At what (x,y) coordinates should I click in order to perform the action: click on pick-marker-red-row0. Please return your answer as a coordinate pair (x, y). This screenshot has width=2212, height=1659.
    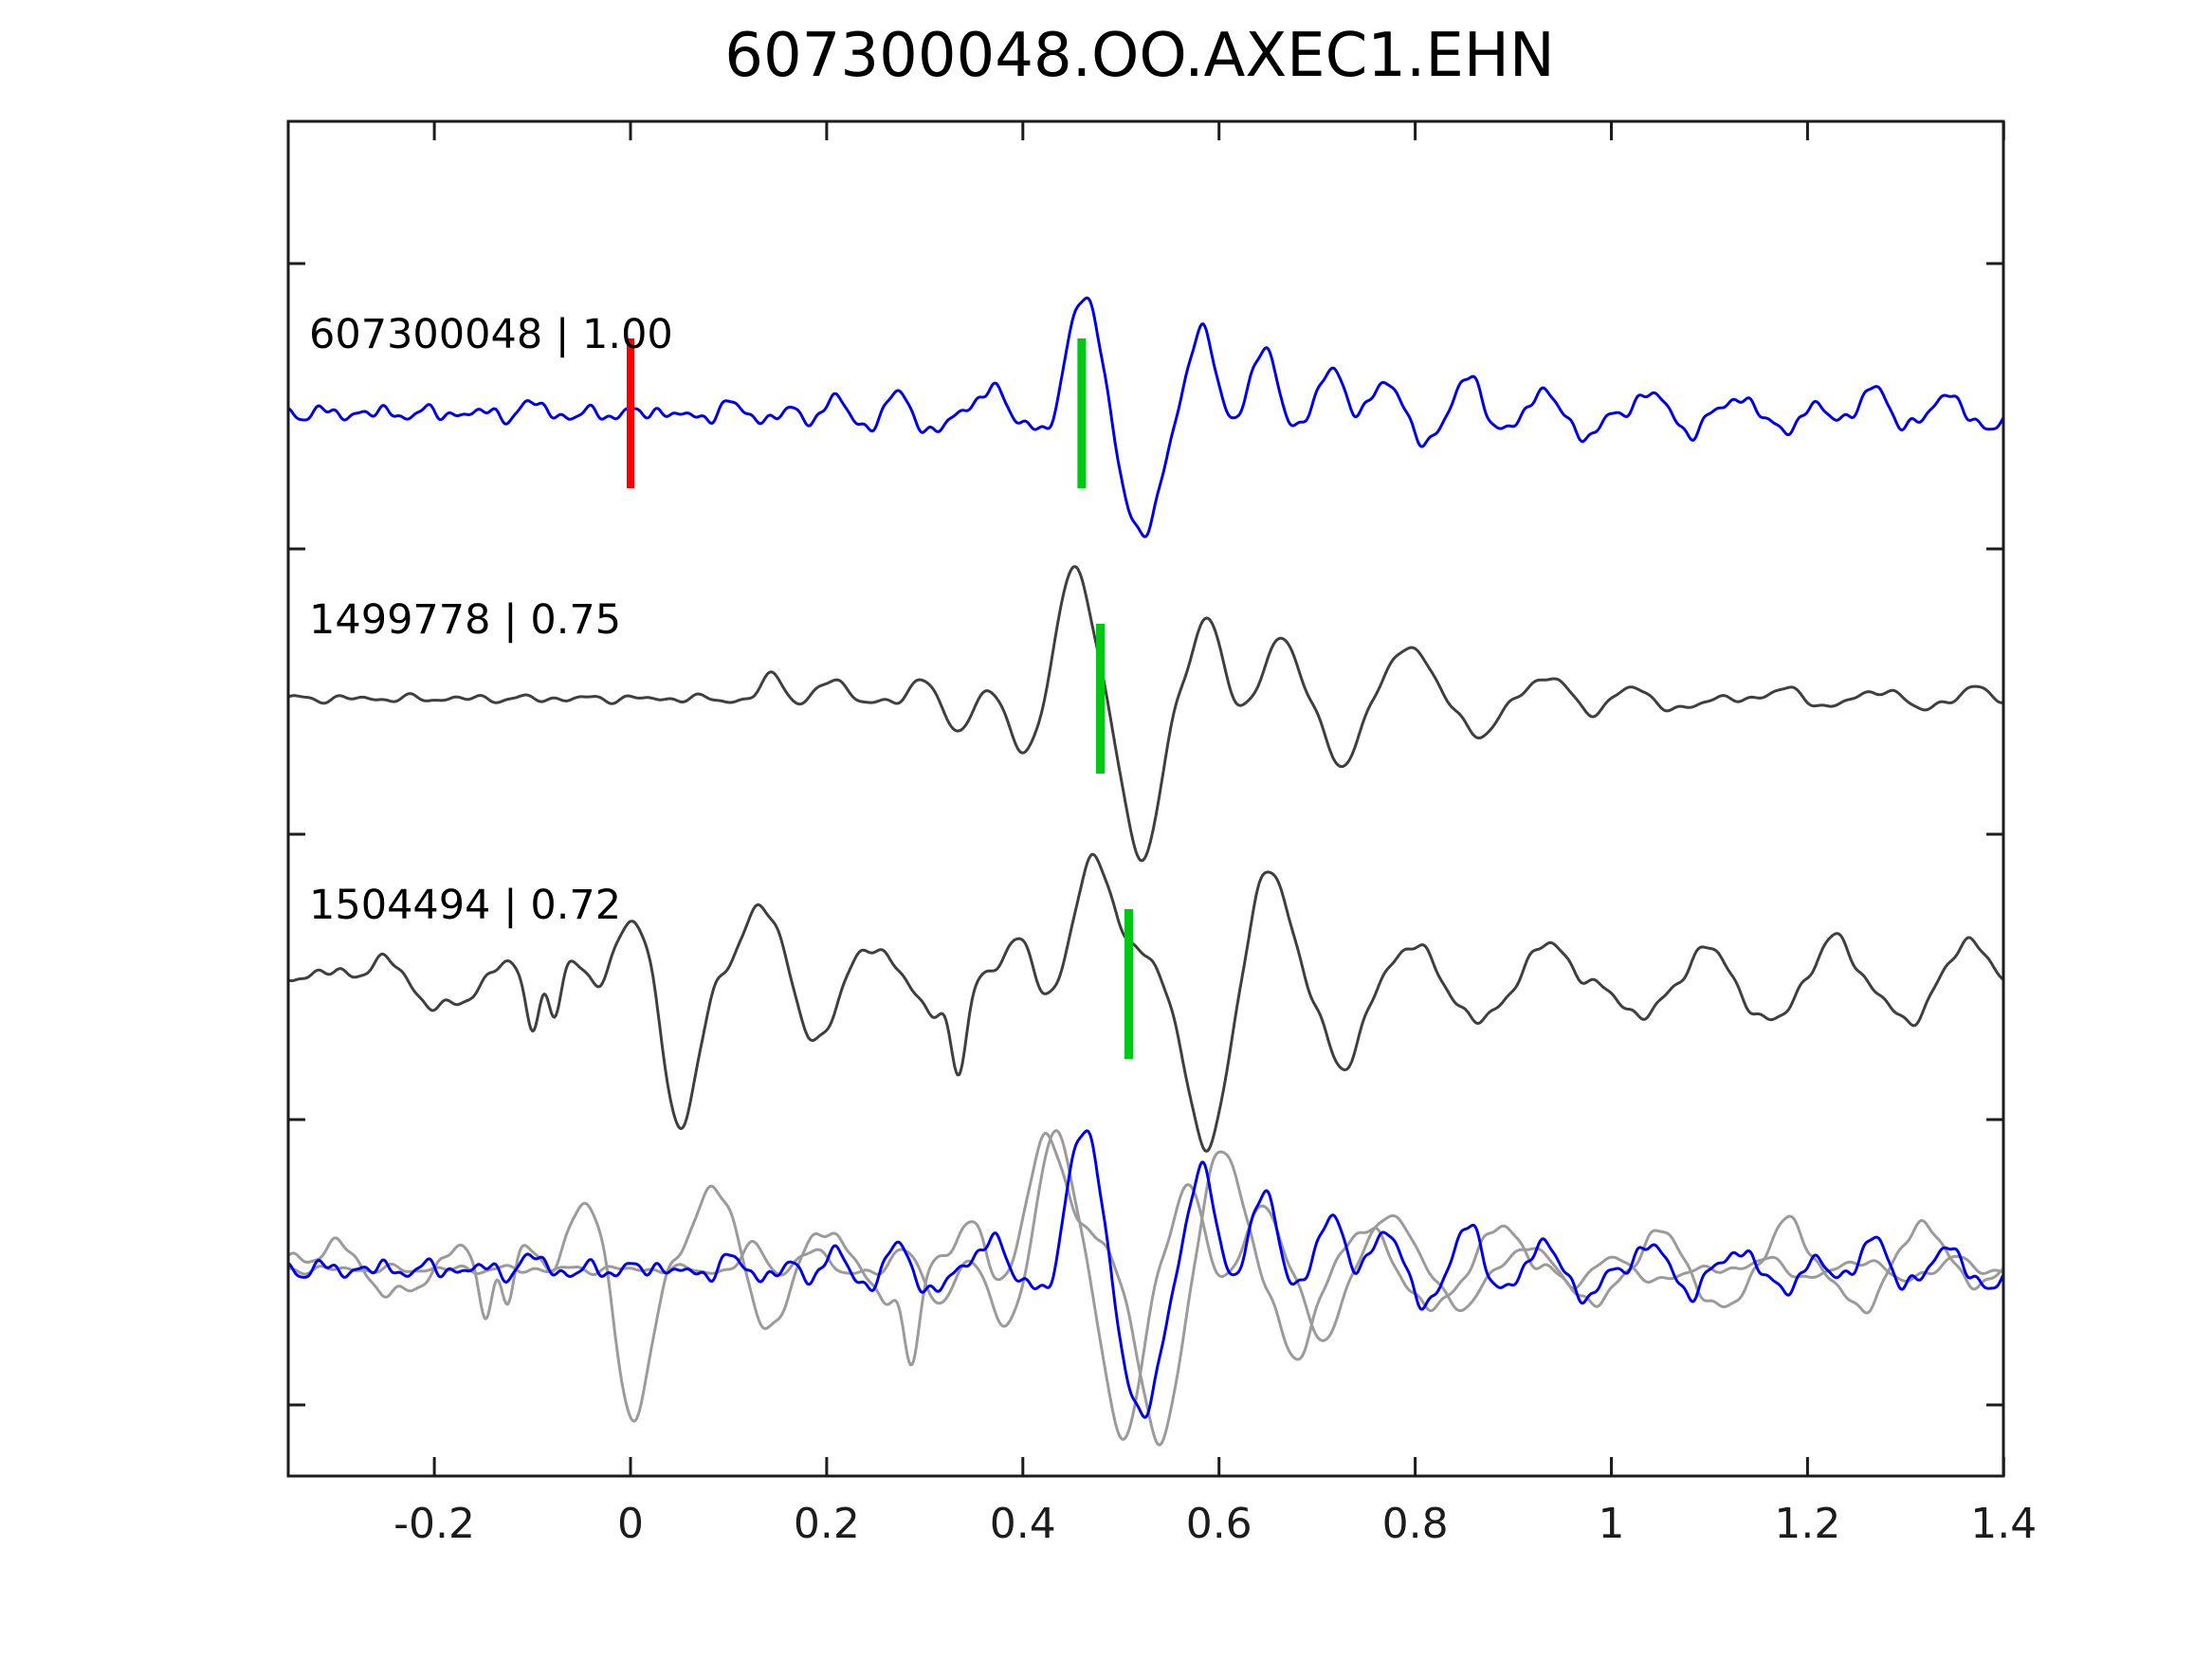
    Looking at the image, I should click on (630, 413).